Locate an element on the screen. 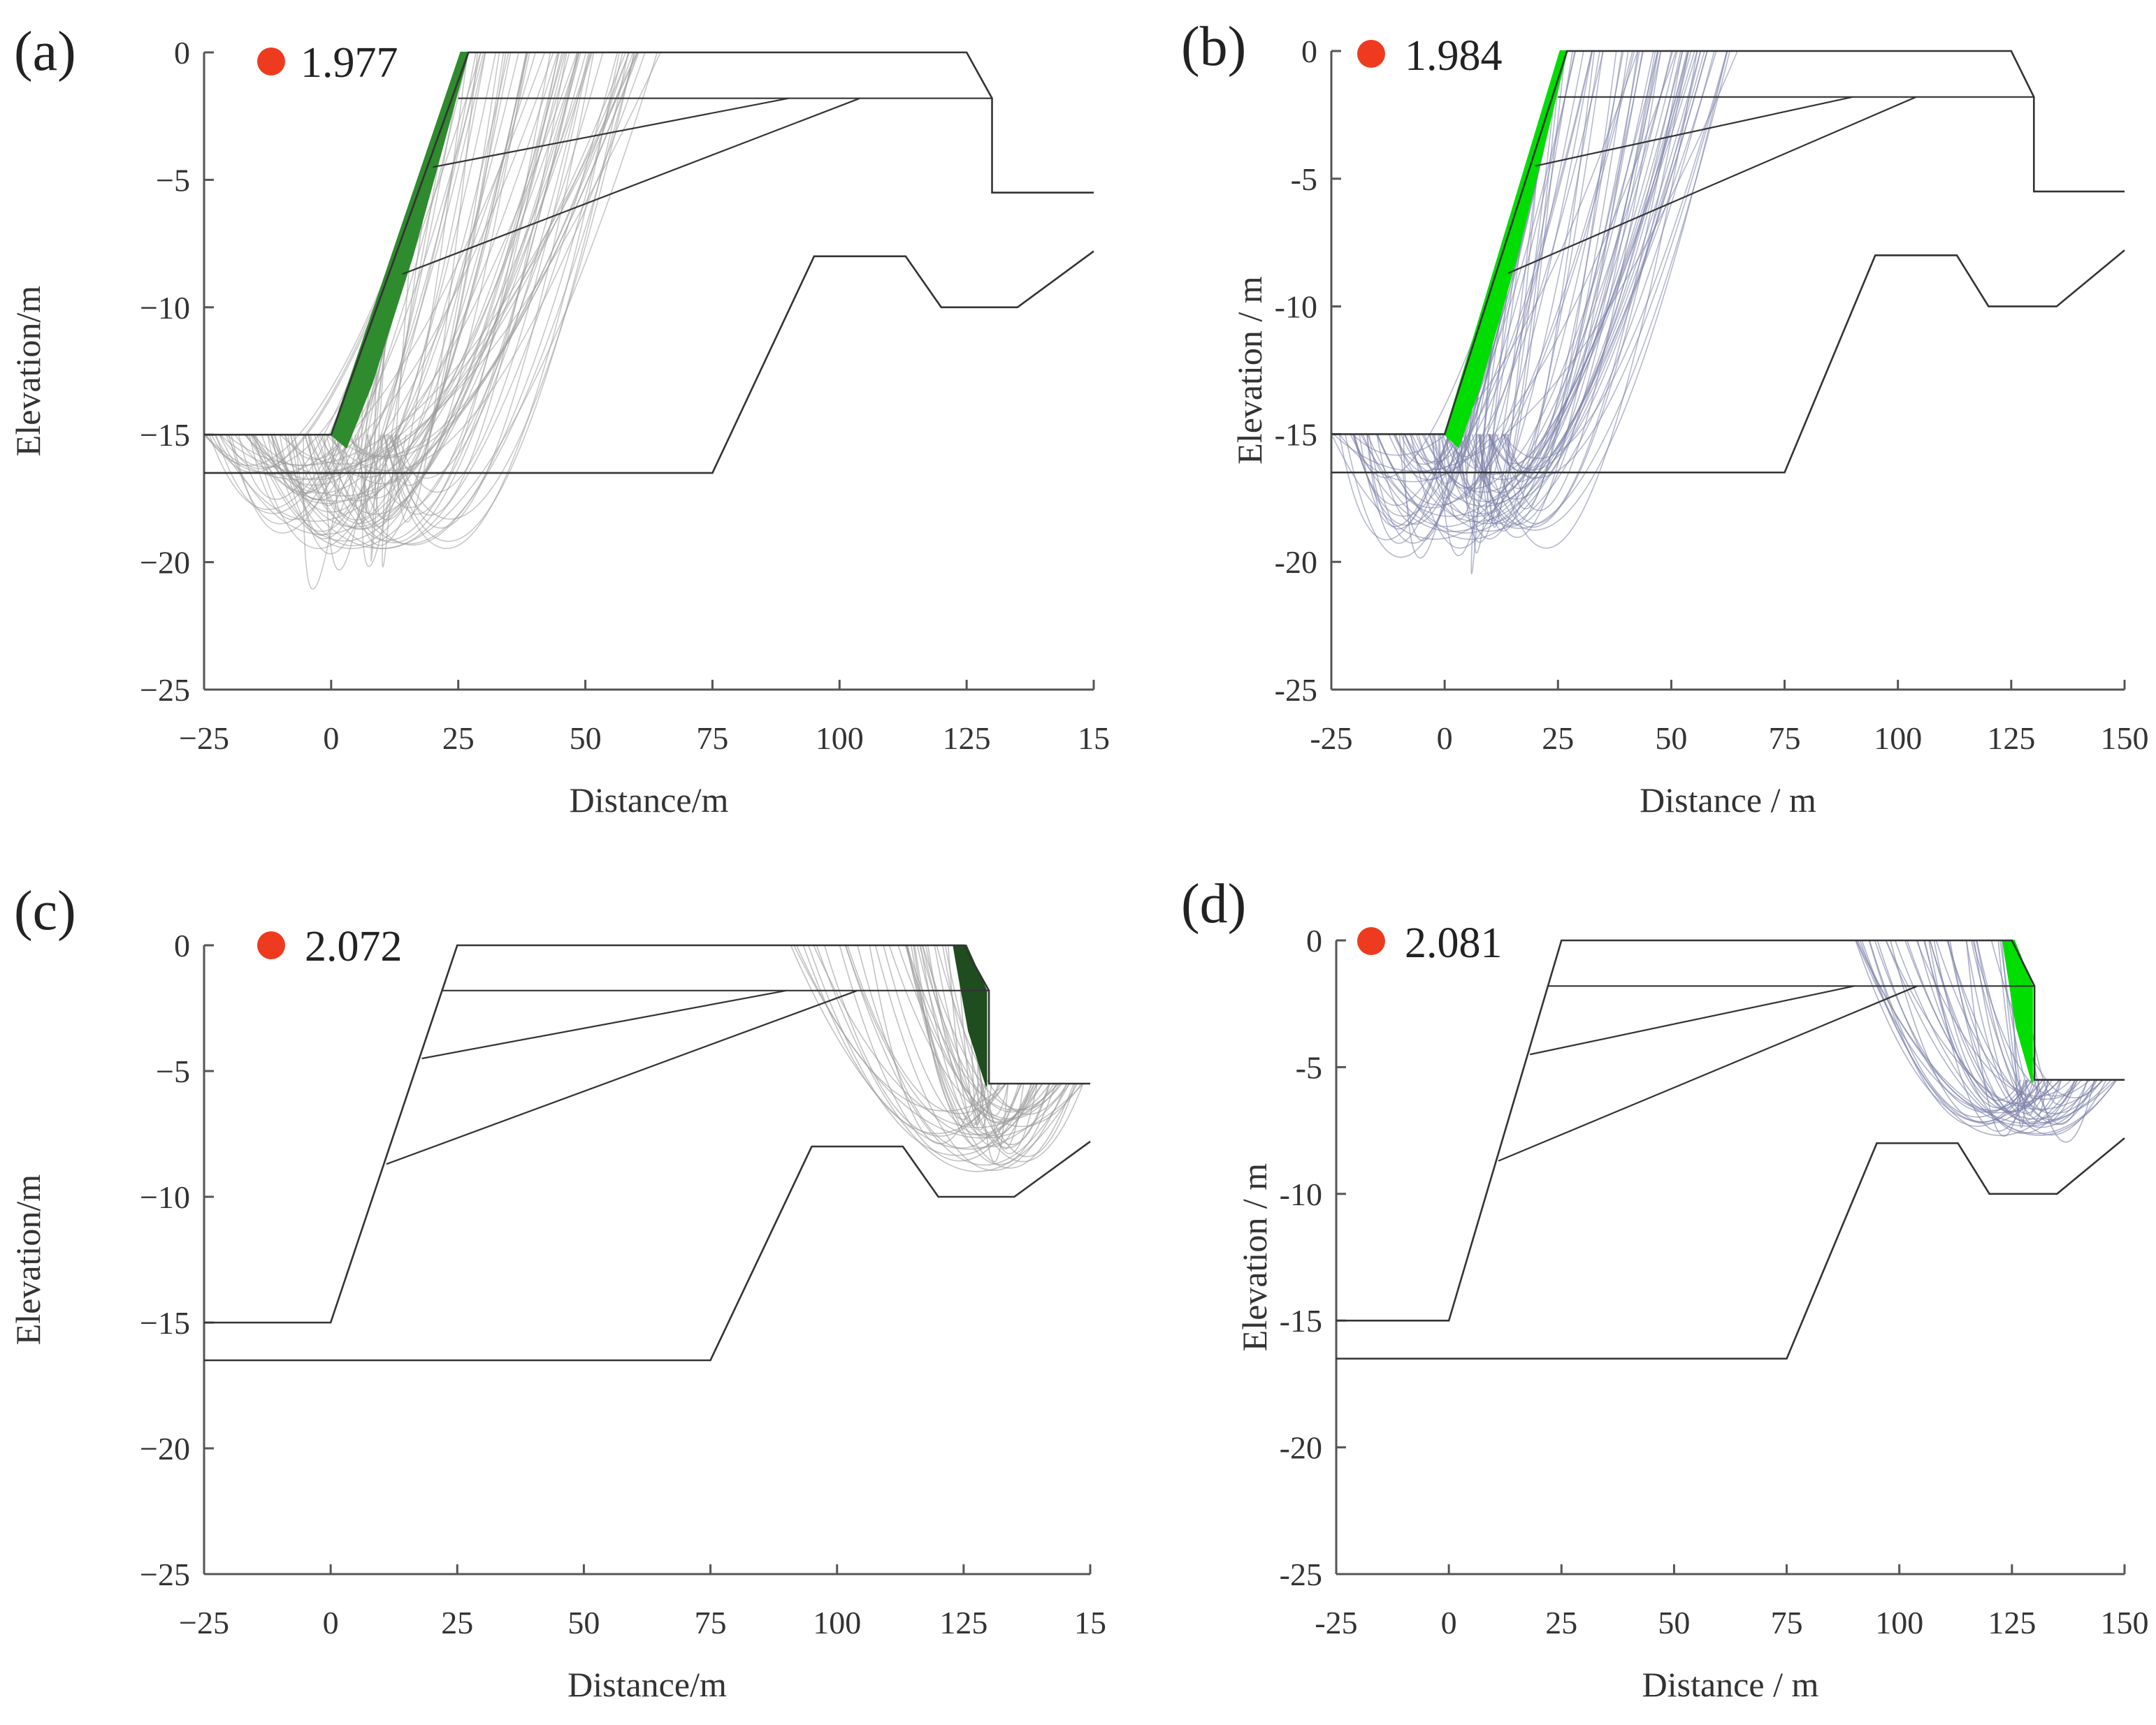 This screenshot has height=1725, width=2156. x-tick-label: 125 is located at coordinates (2012, 1623).